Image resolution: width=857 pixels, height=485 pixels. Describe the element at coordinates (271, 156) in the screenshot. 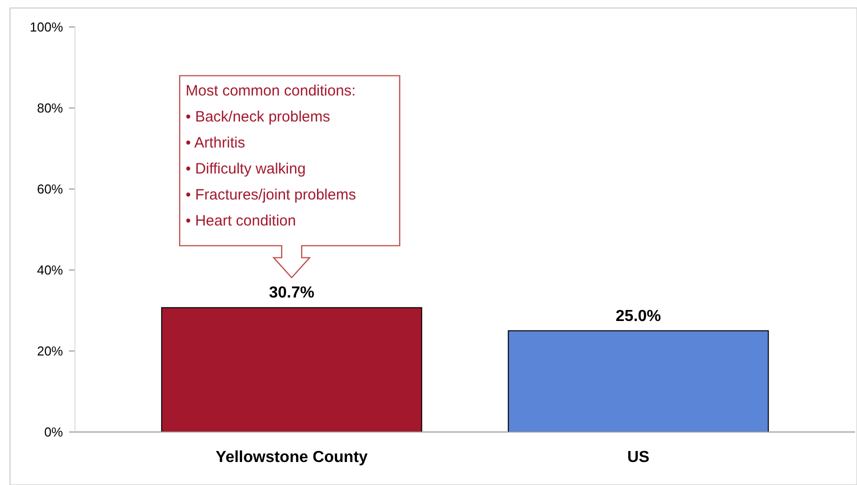

I see `annotation: Most common conditions: • Back/neck problems • Arthritis • Difficulty walking • Fractures/joint problems • Heart condition` at that location.